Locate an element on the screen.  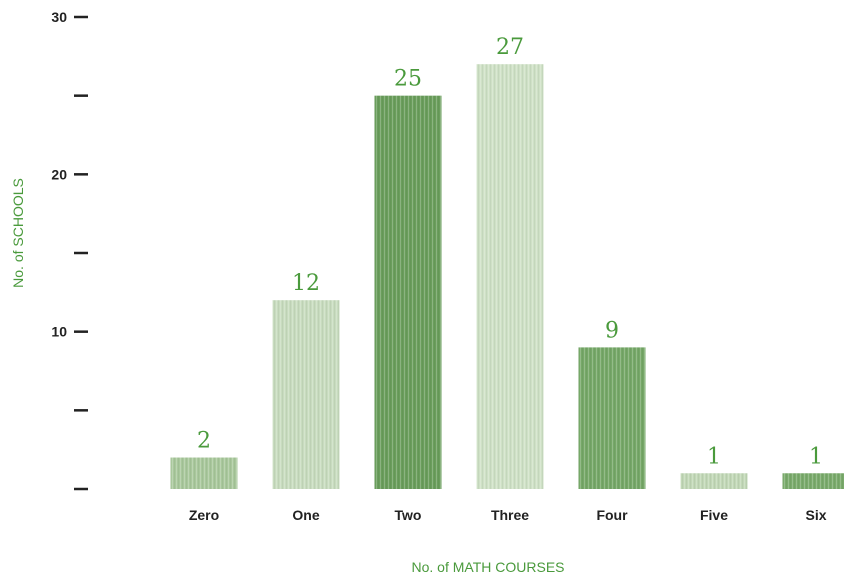
x-axis-title: No. of MATH COURSES is located at coordinates (488, 567).